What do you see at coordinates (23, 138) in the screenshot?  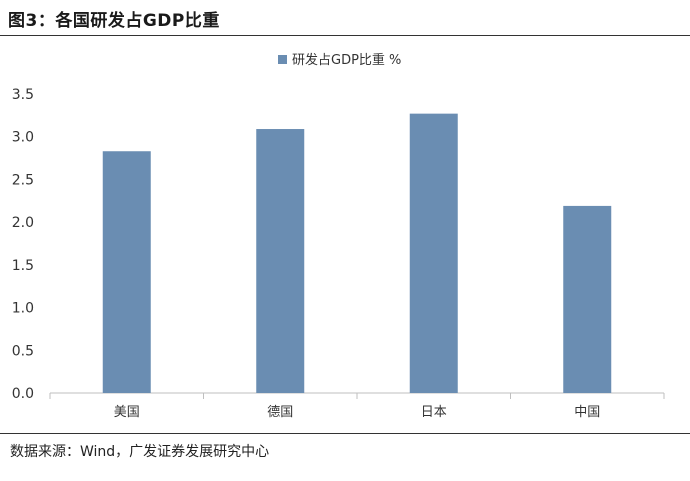 I see `y-tick-label: 3.0` at bounding box center [23, 138].